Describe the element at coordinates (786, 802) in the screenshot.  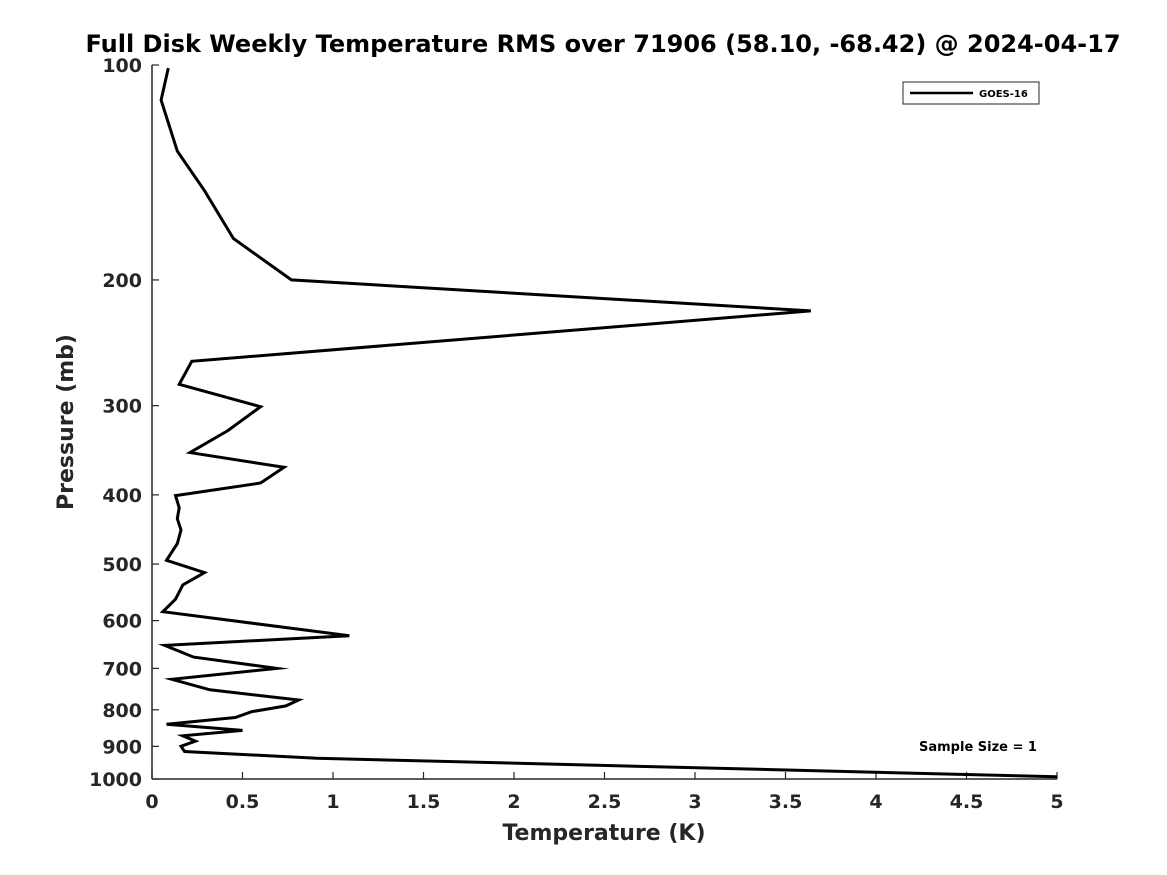
I see `x-tick-label: 3.5` at that location.